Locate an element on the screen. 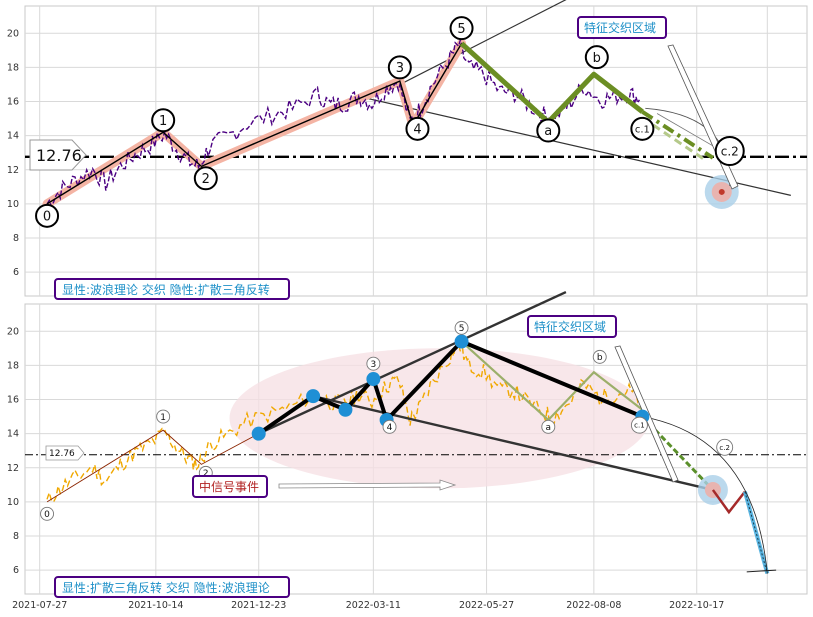 The image size is (813, 617). top-wave-label-0-circle is located at coordinates (47, 215).